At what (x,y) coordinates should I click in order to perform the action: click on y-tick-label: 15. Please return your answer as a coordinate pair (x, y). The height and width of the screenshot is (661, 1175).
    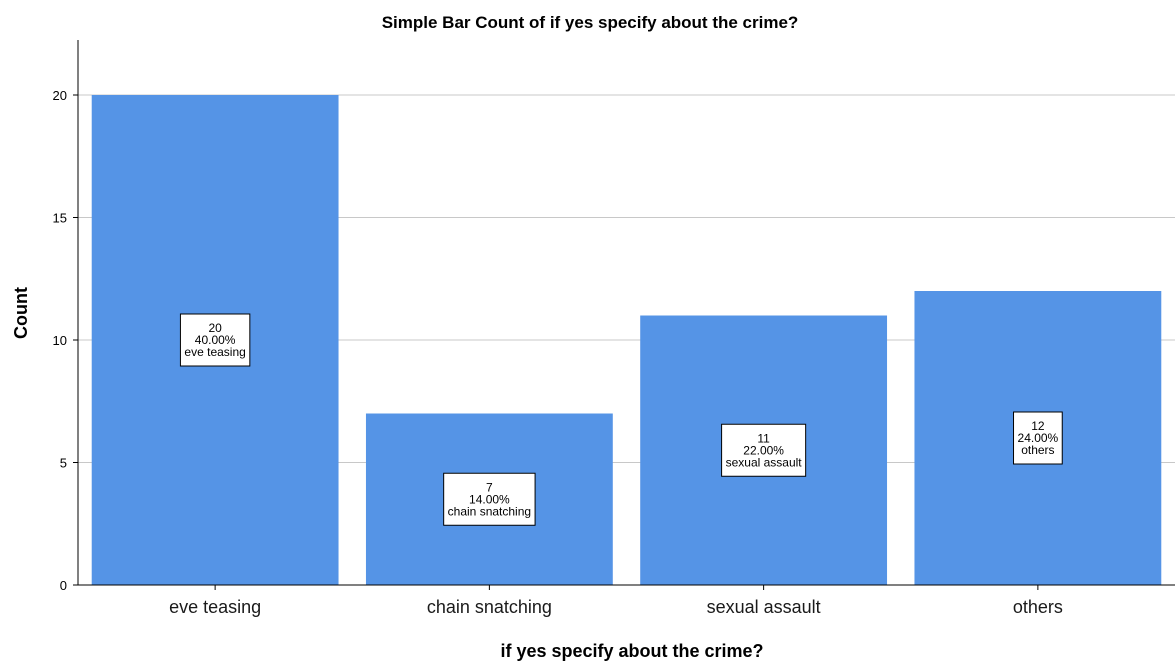
    Looking at the image, I should click on (60, 218).